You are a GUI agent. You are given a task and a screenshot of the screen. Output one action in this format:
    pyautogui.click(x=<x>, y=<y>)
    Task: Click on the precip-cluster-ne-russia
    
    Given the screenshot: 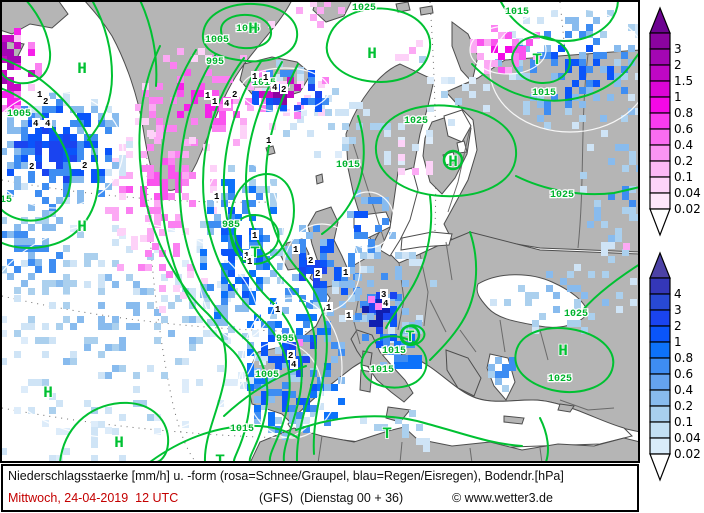 What is the action you would take?
    pyautogui.click(x=567, y=69)
    